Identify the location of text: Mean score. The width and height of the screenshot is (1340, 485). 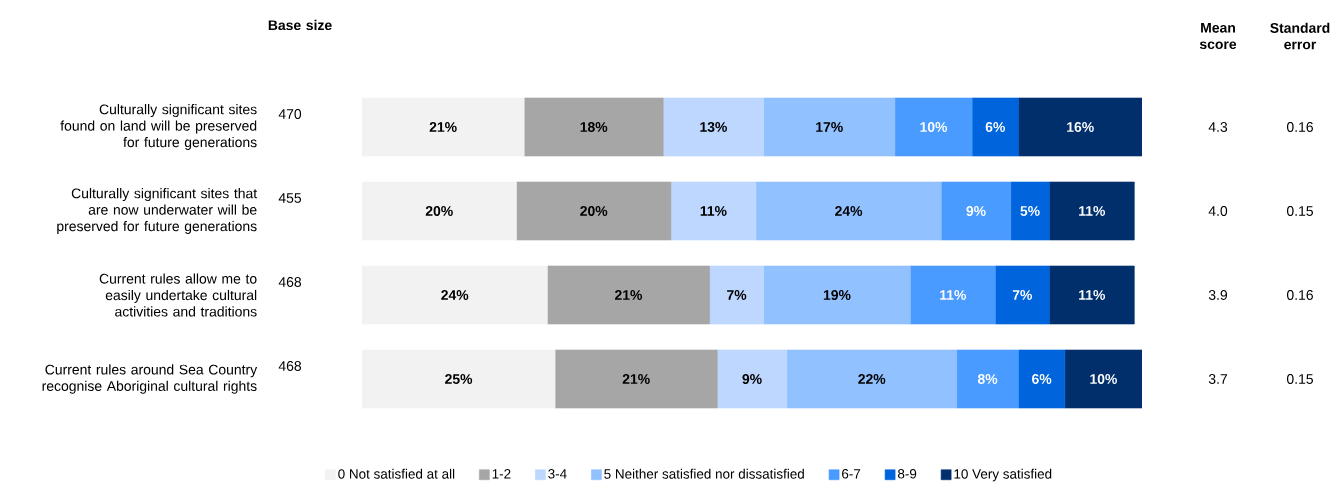
(1218, 36).